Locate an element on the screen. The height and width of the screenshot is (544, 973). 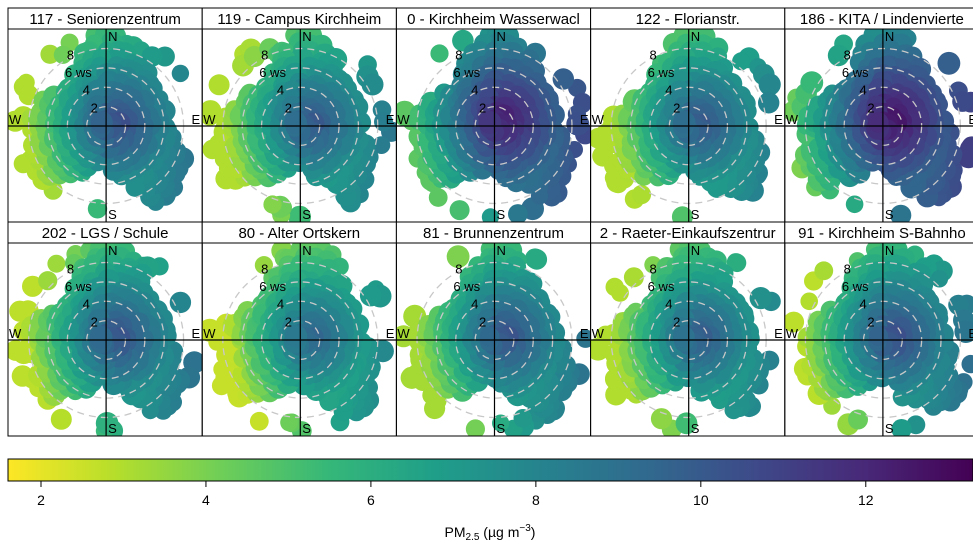
panel-title: 81 - Brunnenzentrum is located at coordinates (493, 233).